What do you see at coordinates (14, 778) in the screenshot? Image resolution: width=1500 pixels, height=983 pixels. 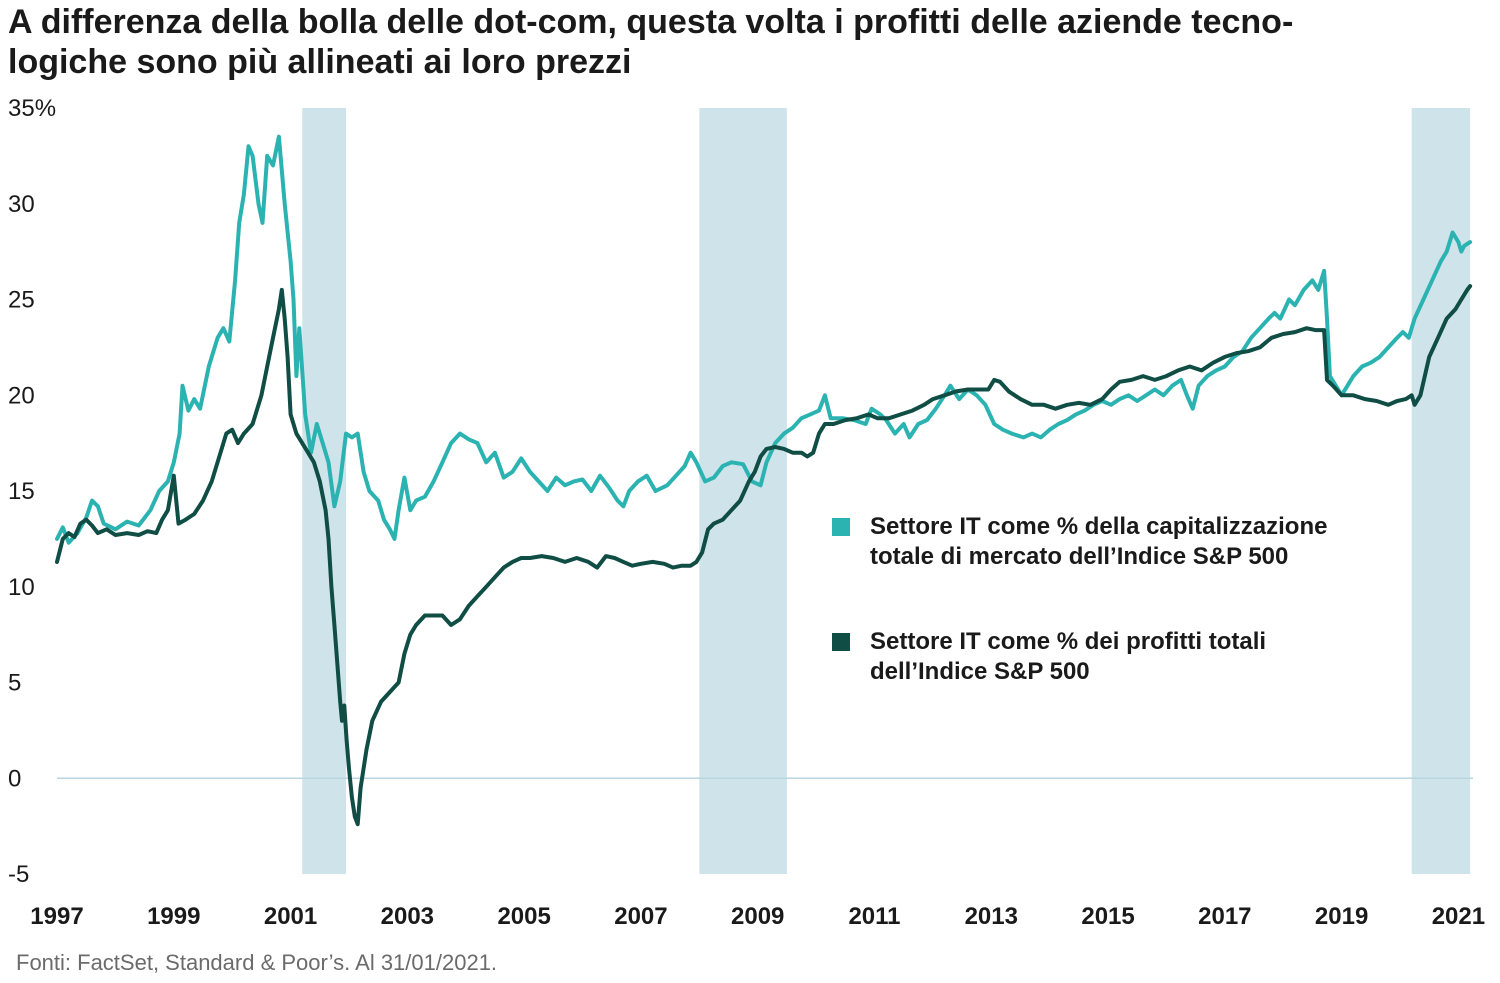 I see `y-tick-label-7: 0` at bounding box center [14, 778].